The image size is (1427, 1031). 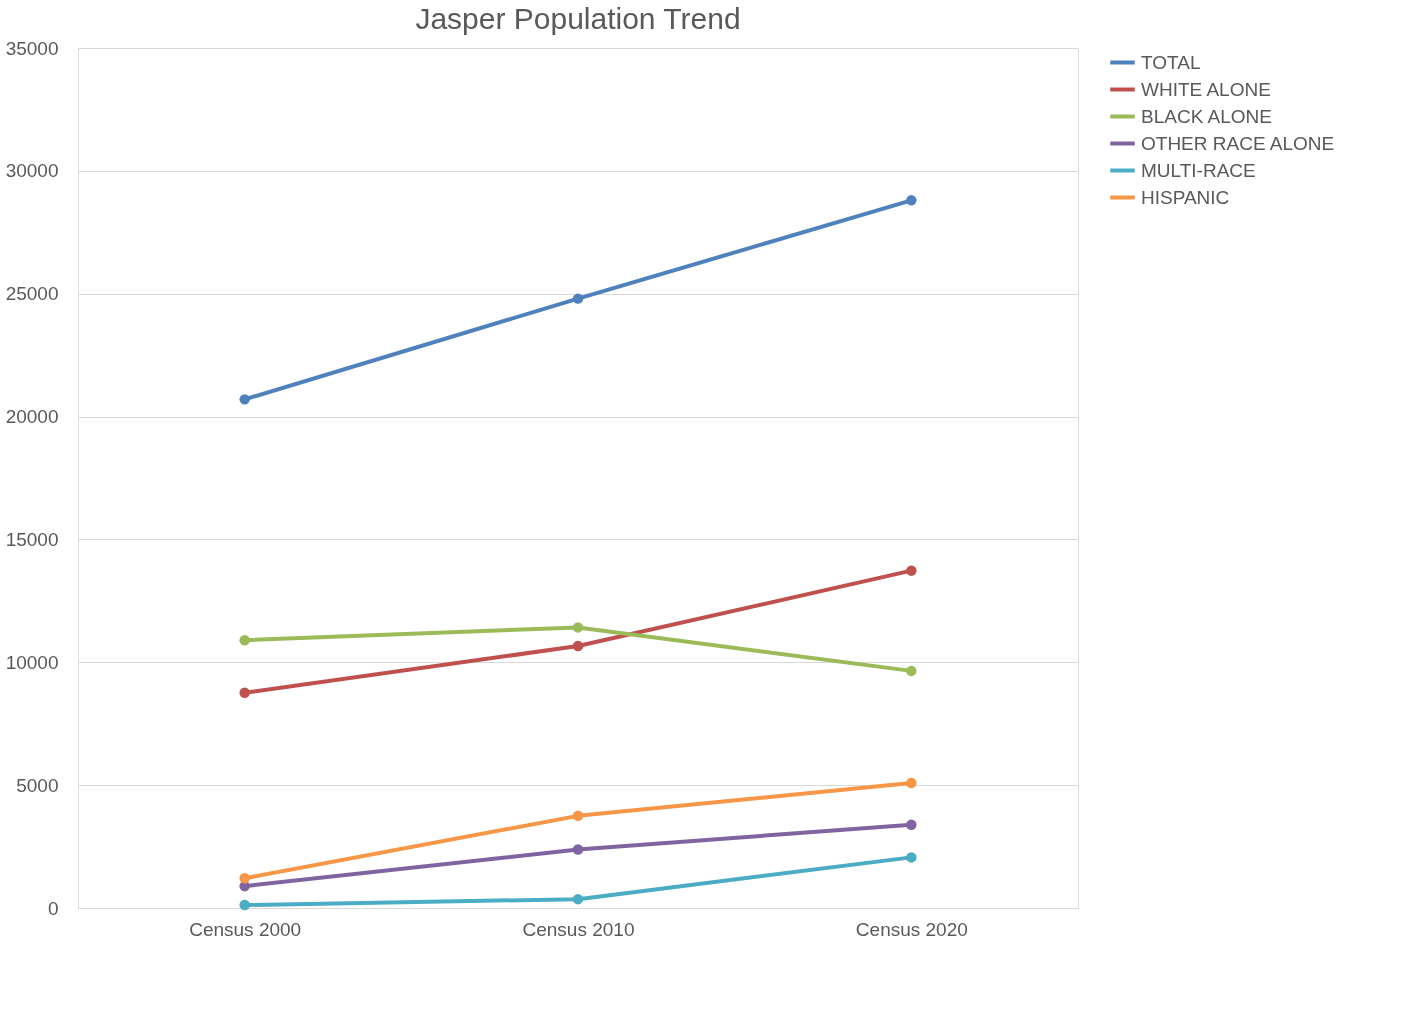 I want to click on x-tick-label: Census 2010, so click(x=578, y=929).